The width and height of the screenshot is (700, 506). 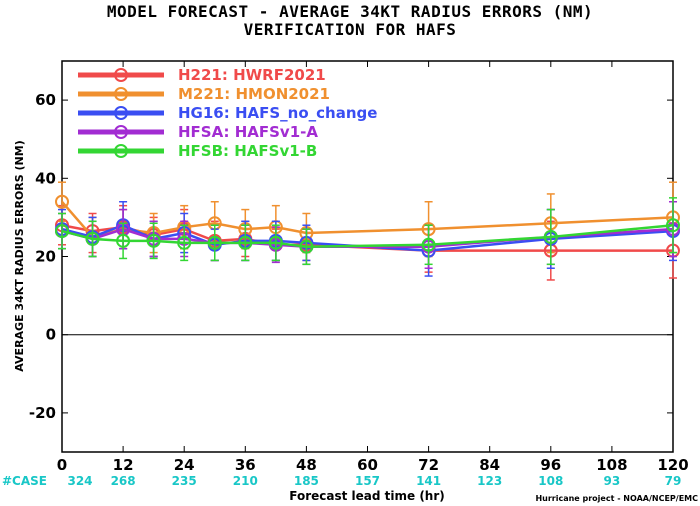 What do you see at coordinates (184, 481) in the screenshot?
I see `case-count: 235` at bounding box center [184, 481].